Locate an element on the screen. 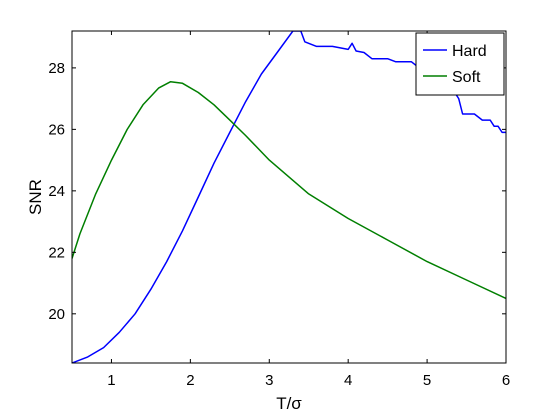 The height and width of the screenshot is (419, 559). x-tick-label: 4 is located at coordinates (348, 380).